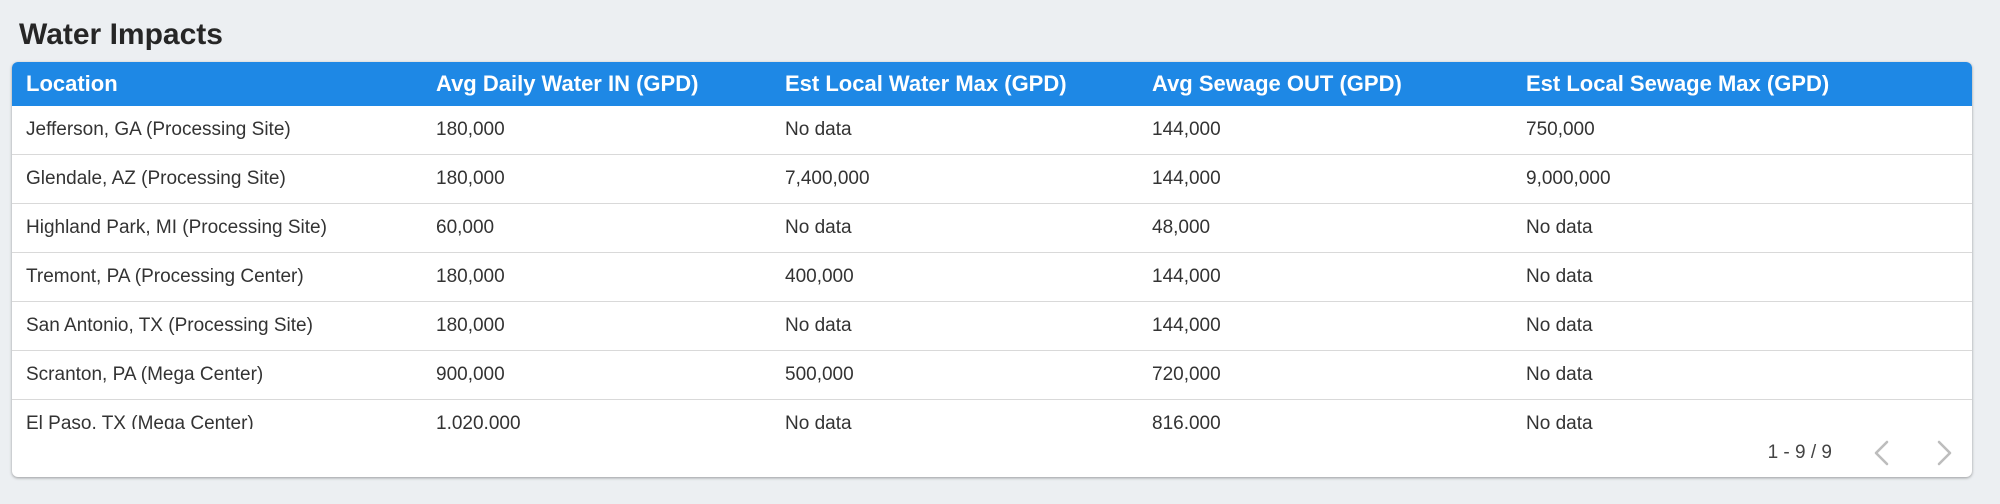  I want to click on next-page-button, so click(1944, 453).